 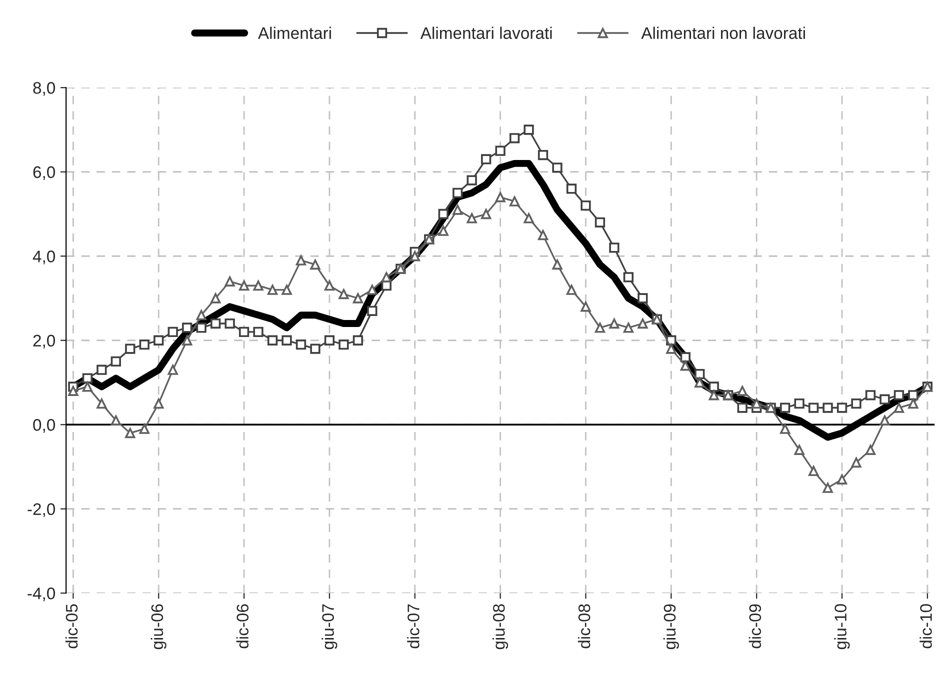 I want to click on y-tick-label: 6,0, so click(x=44, y=173).